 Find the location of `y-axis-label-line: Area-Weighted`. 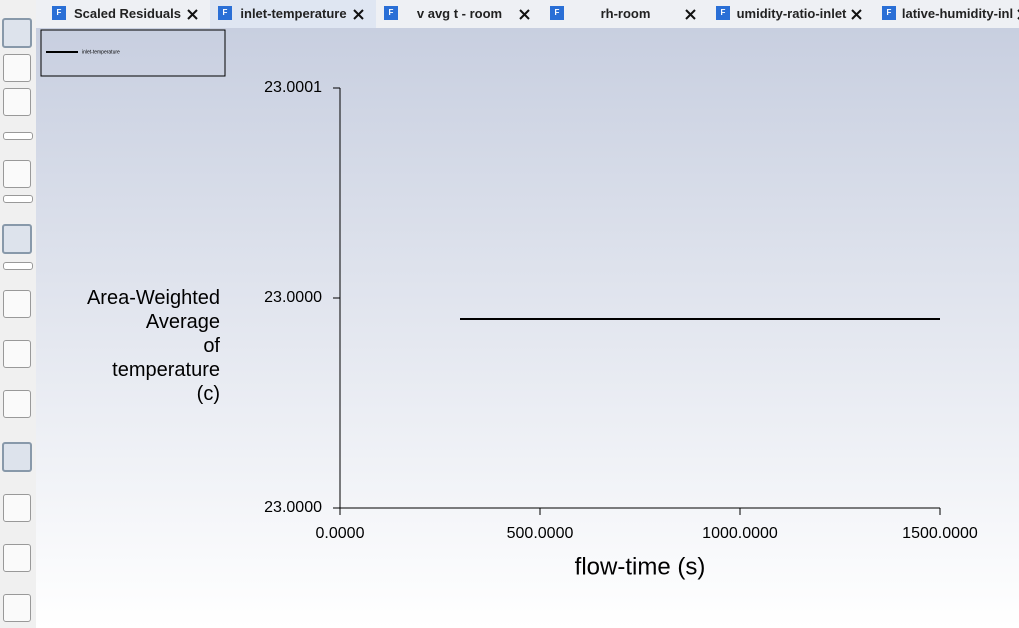

y-axis-label-line: Area-Weighted is located at coordinates (153, 298).